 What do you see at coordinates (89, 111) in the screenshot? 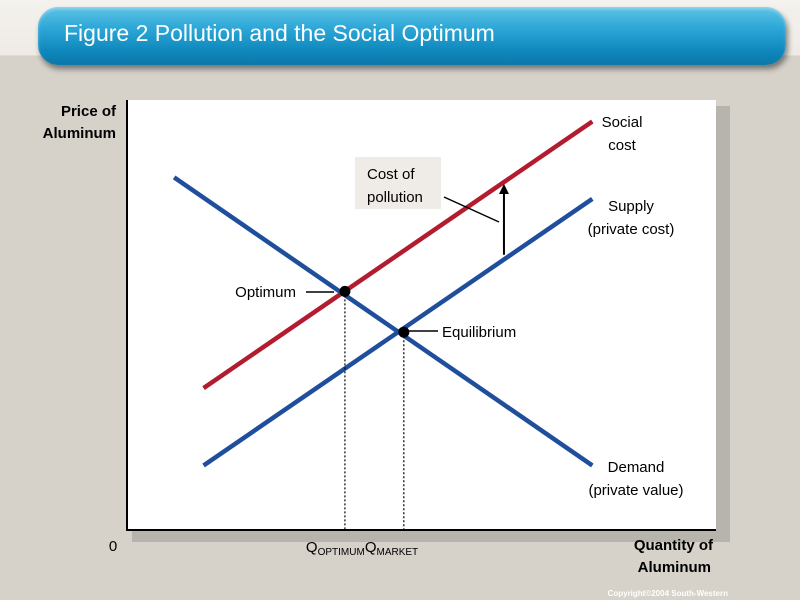
I see `y-axis-title-line-1: Price of` at bounding box center [89, 111].